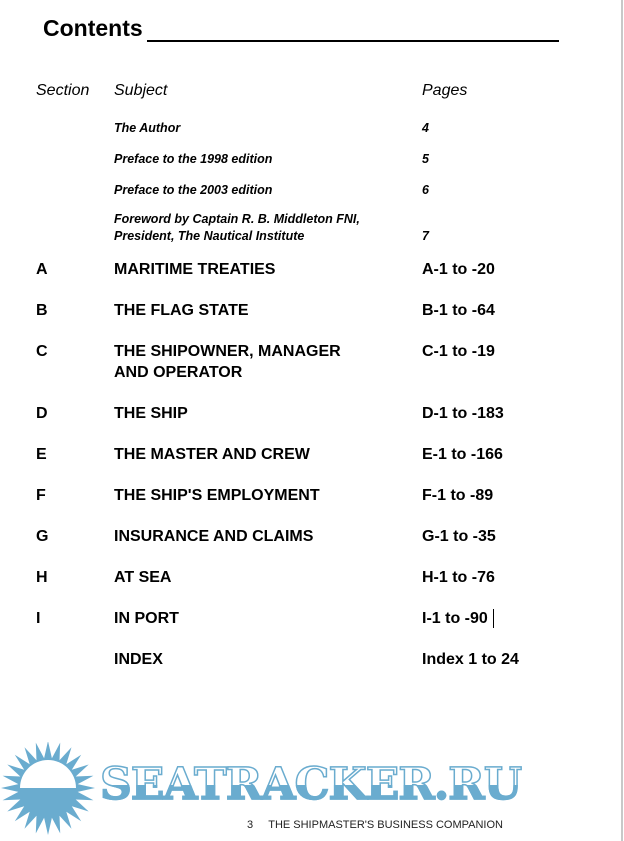 The image size is (624, 841). I want to click on section-subject: THE SHIPOWNER, MANAGER AND OPERATOR, so click(227, 362).